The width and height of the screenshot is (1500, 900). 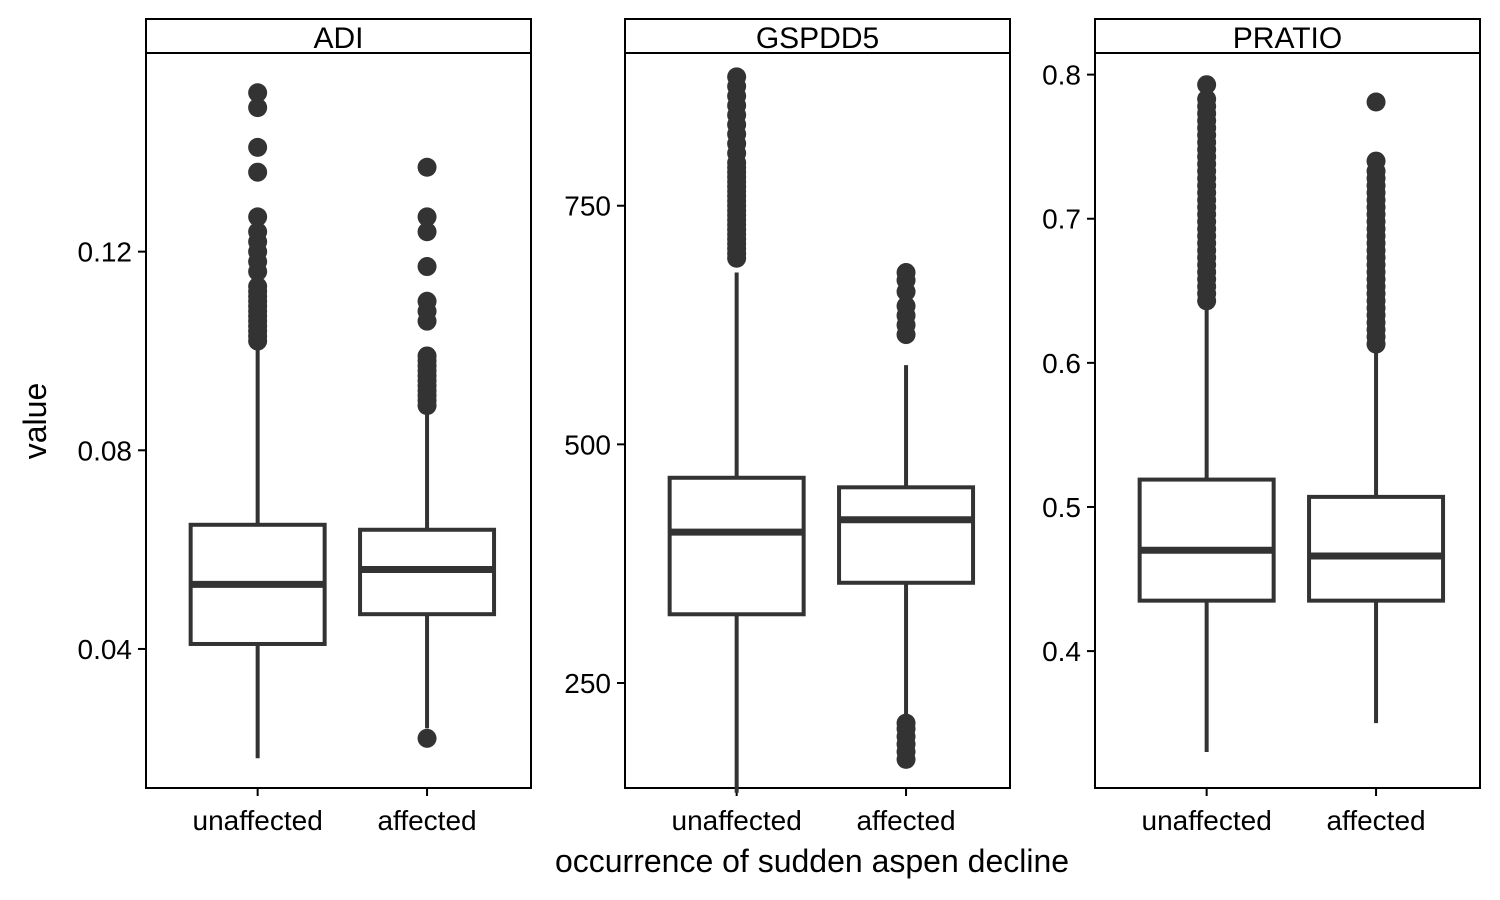 I want to click on strip-label: PRATIO, so click(x=1287, y=38).